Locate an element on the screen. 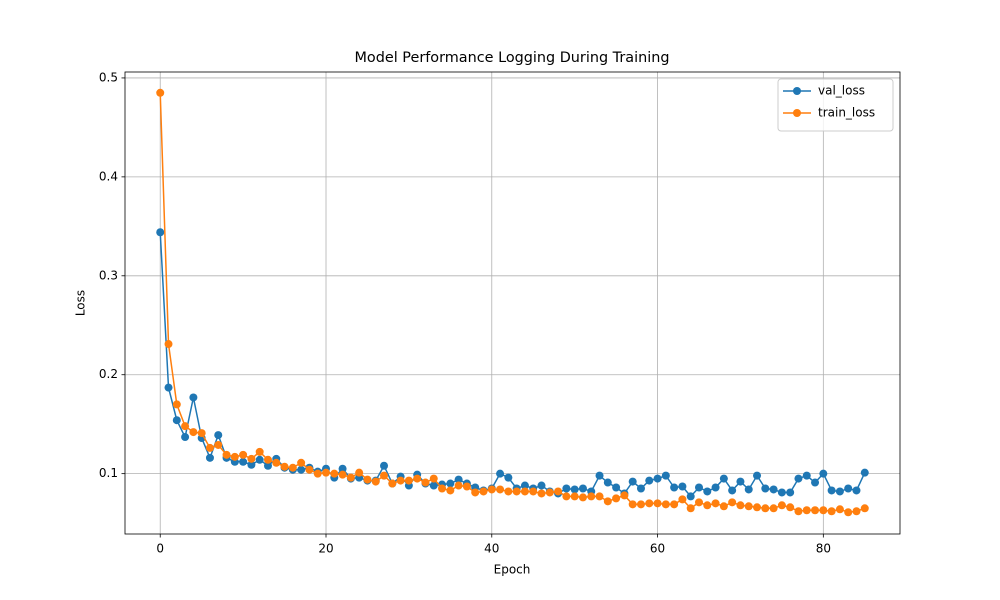 The image size is (1000, 600). legend: val_loss train_loss is located at coordinates (835, 105).